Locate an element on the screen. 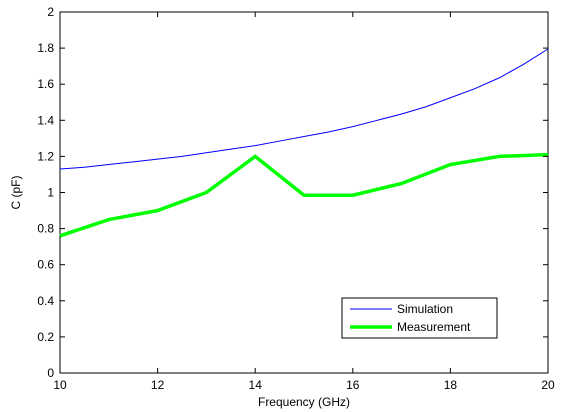 The height and width of the screenshot is (412, 569). y-tick-label: 0.2 is located at coordinates (45, 337).